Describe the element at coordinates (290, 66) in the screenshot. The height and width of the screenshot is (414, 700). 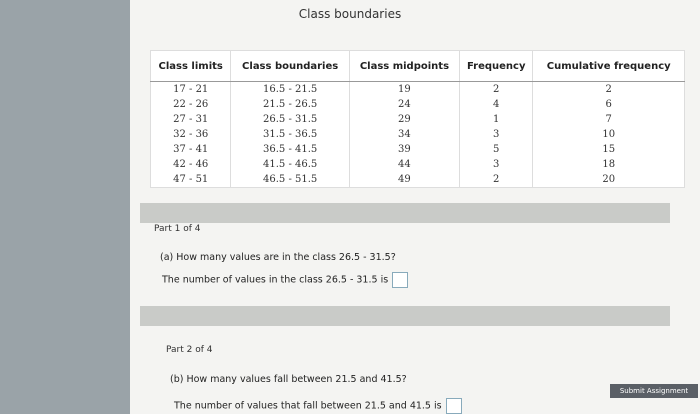
I see `column-header: Class boundaries` at that location.